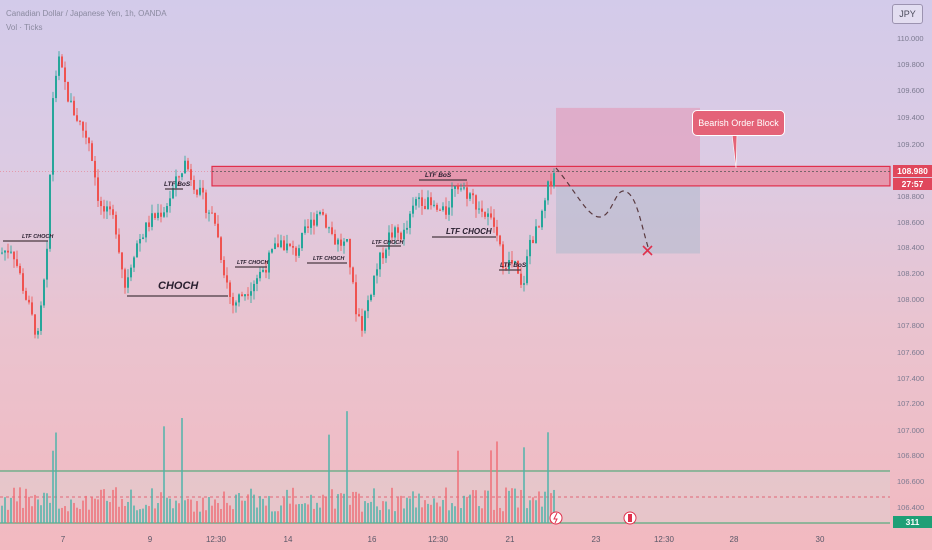 This screenshot has width=932, height=550. I want to click on ltf-choch-label: LTF CHOCH, so click(253, 263).